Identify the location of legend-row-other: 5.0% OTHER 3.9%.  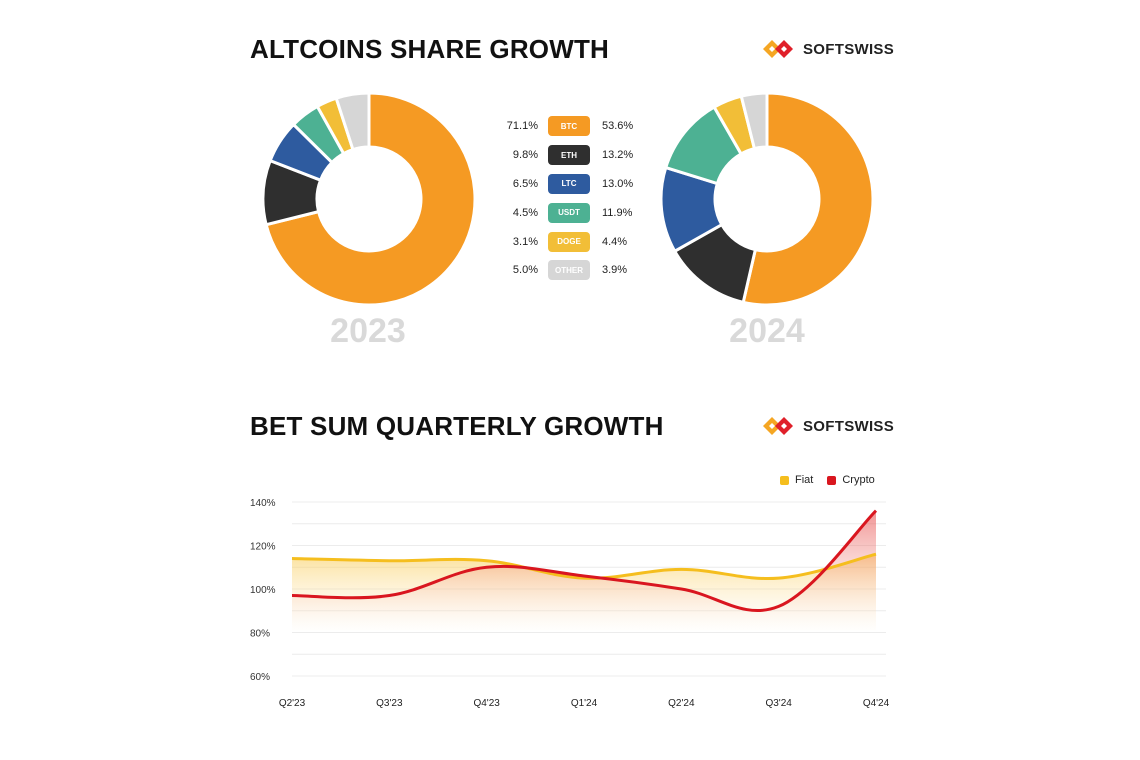
(575, 270).